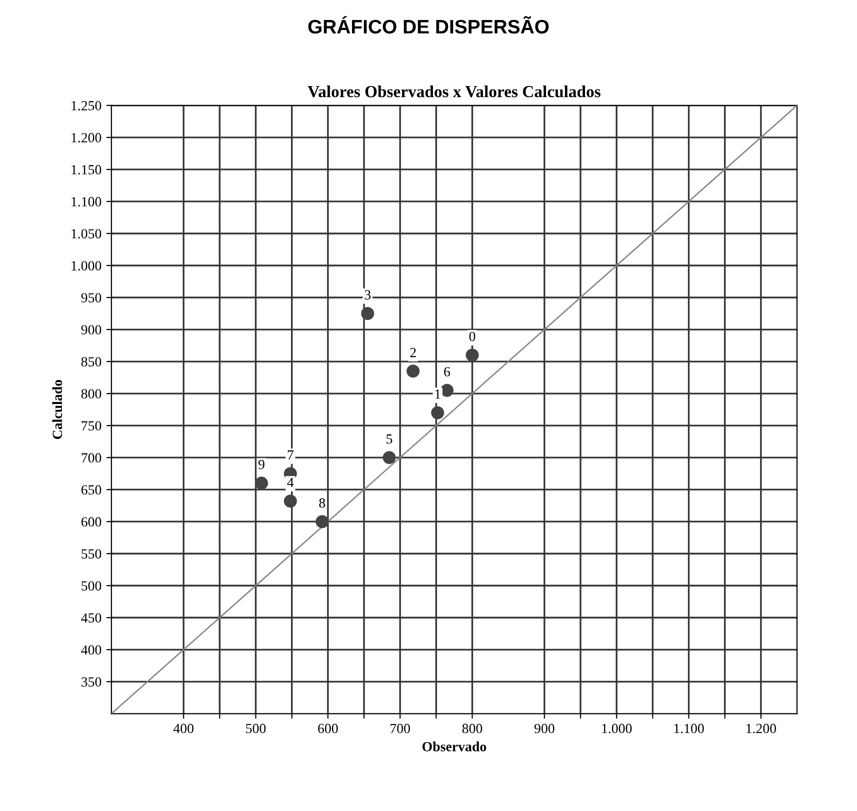 The height and width of the screenshot is (811, 857). Describe the element at coordinates (689, 729) in the screenshot. I see `x-tick-label: 1.100` at that location.